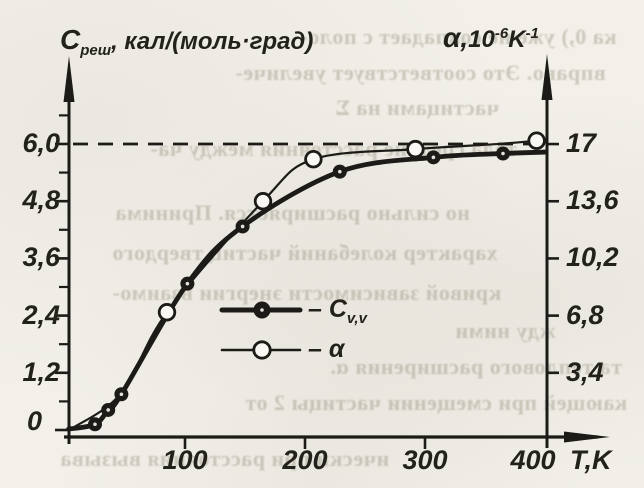 Image resolution: width=644 pixels, height=488 pixels. What do you see at coordinates (501, 33) in the screenshot?
I see `right-axis-title-exponent: -6` at bounding box center [501, 33].